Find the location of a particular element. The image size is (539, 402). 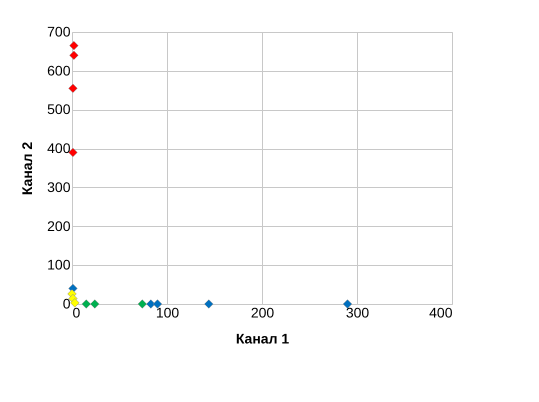

x-tick-label: 400 is located at coordinates (441, 312).